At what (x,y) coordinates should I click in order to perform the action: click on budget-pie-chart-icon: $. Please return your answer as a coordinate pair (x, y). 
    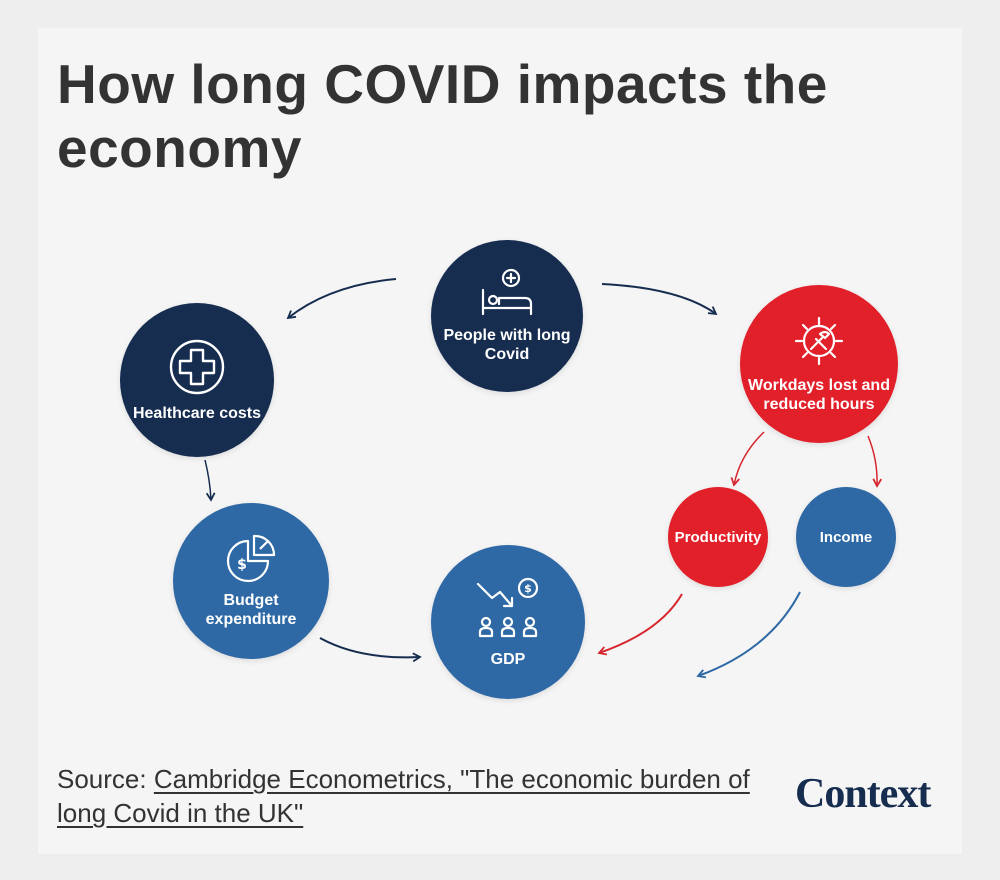
    Looking at the image, I should click on (251, 558).